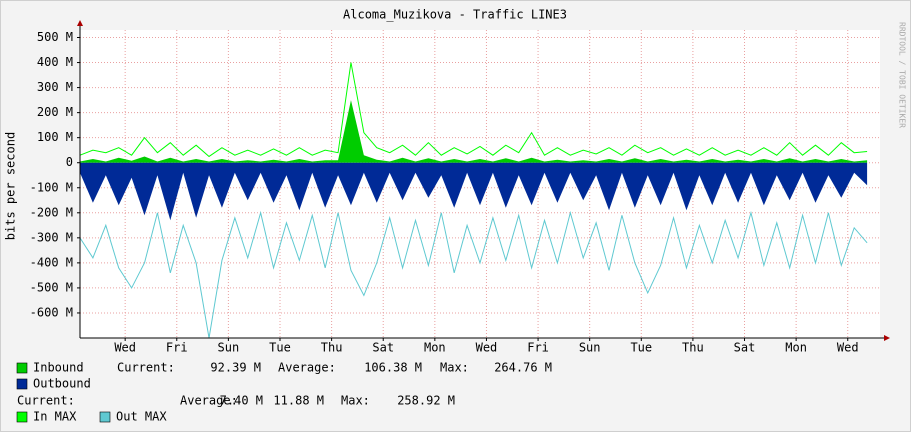 The height and width of the screenshot is (432, 911). I want to click on stat-value: 264.76 M, so click(523, 368).